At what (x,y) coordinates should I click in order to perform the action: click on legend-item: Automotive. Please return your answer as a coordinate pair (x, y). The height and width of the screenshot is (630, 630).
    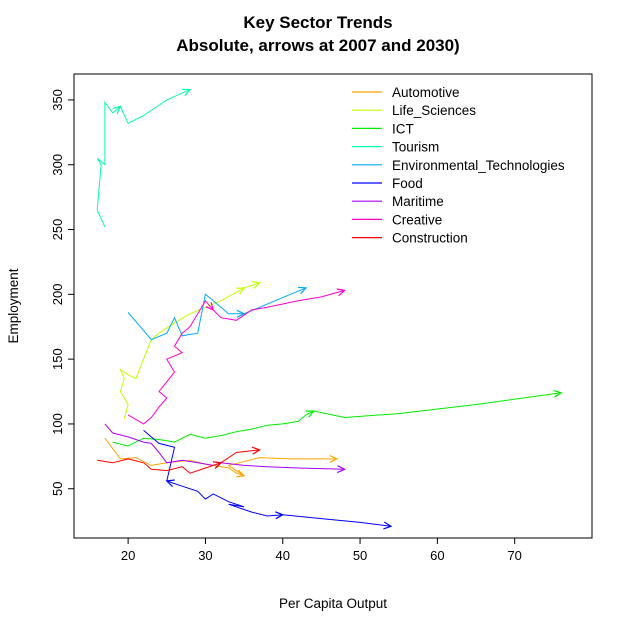
    Looking at the image, I should click on (406, 92).